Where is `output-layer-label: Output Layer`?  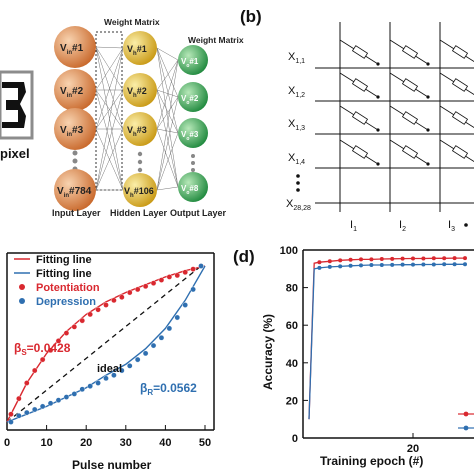 output-layer-label: Output Layer is located at coordinates (198, 213).